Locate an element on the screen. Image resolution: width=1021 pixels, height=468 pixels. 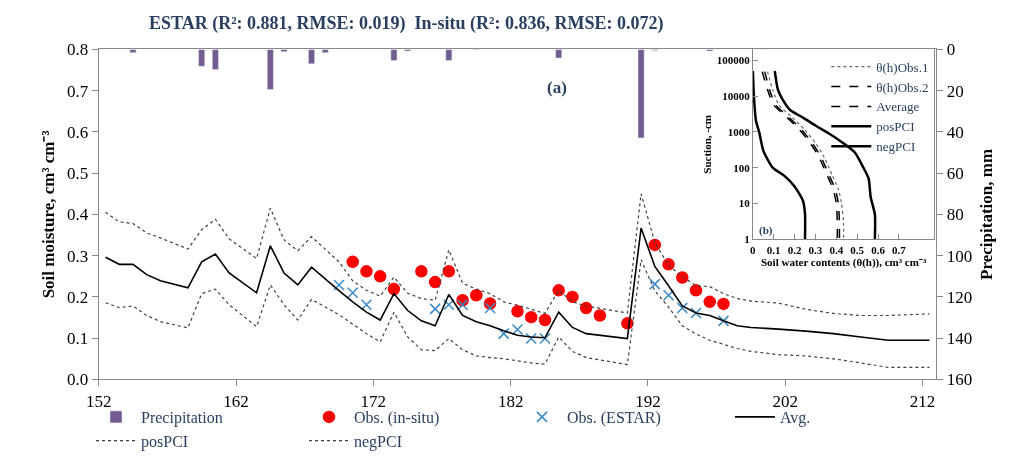
legend-label: Obs. (ESTAR) is located at coordinates (614, 418).